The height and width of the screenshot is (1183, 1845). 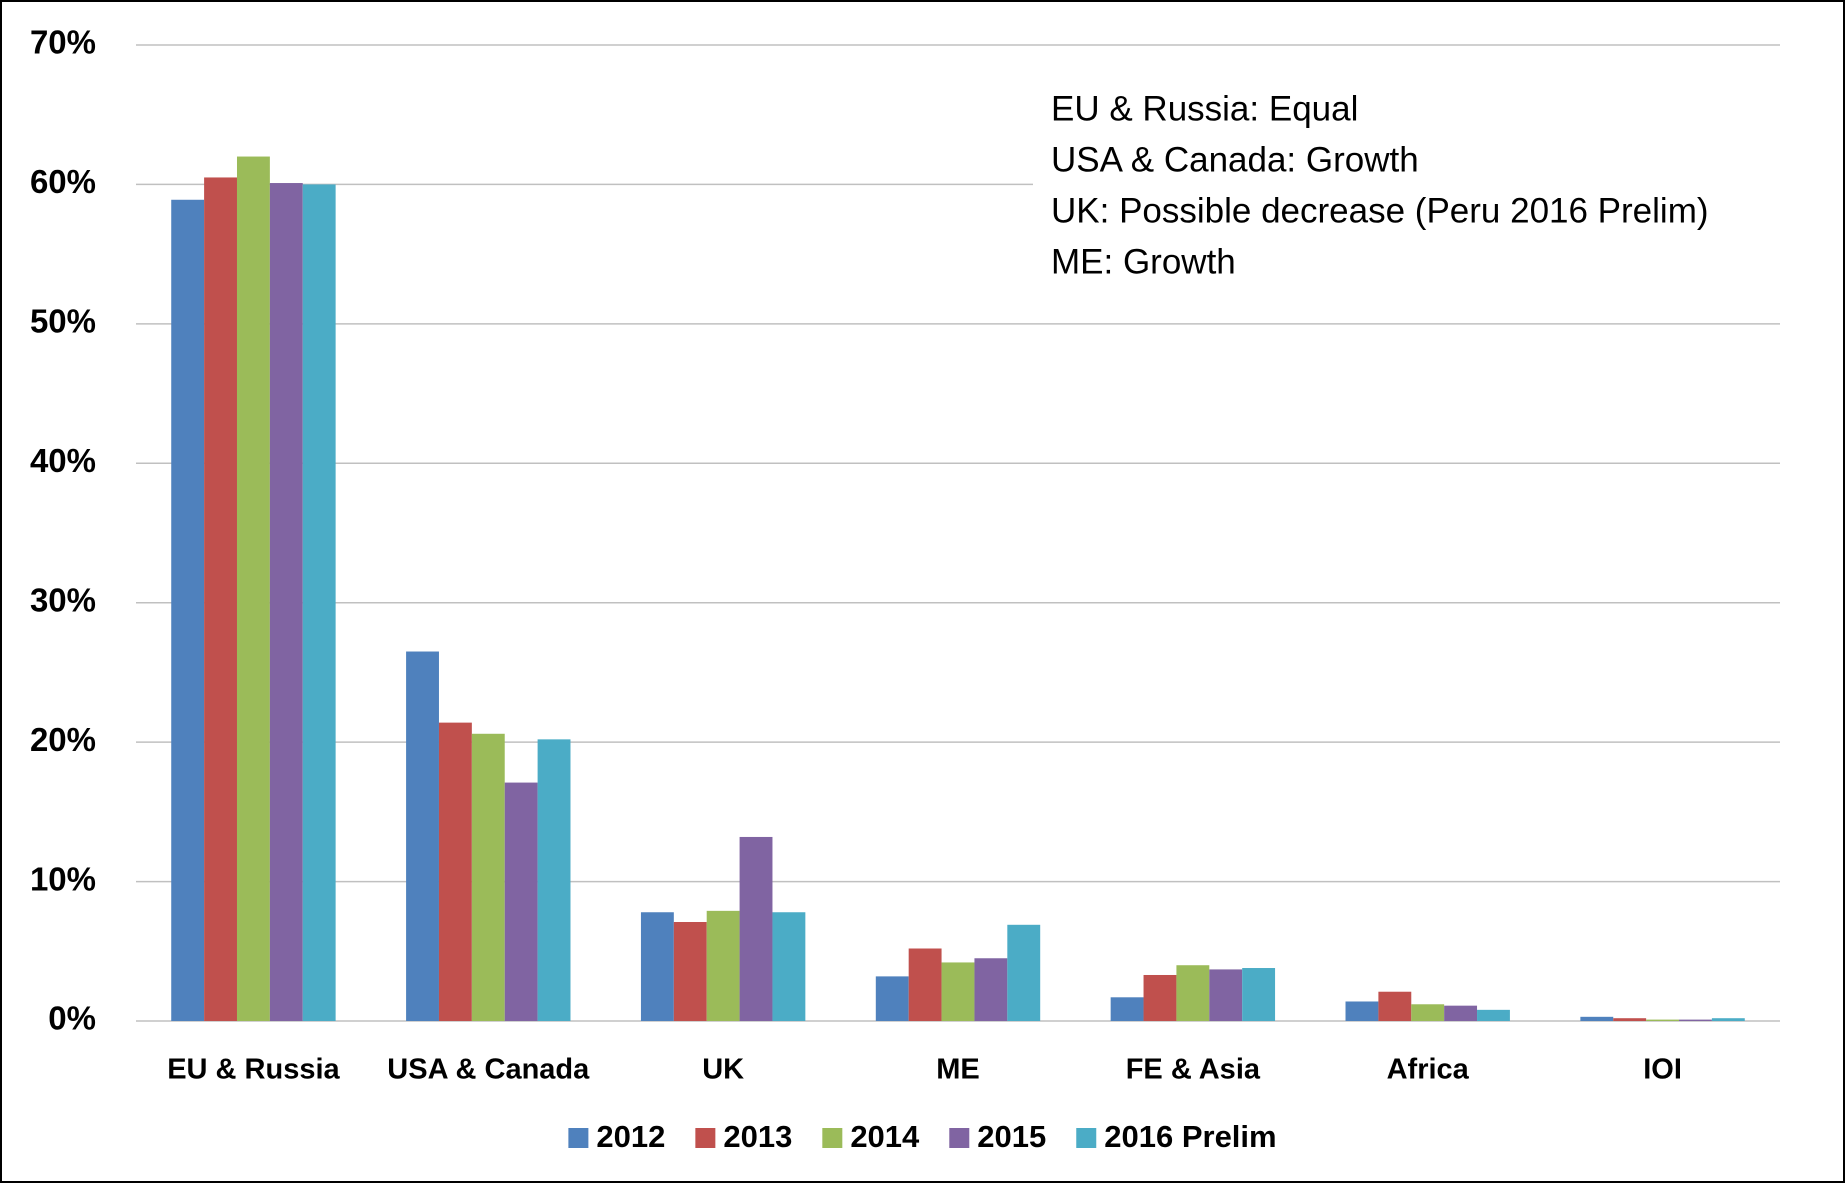 I want to click on y-tick-label: 20%, so click(x=63, y=739).